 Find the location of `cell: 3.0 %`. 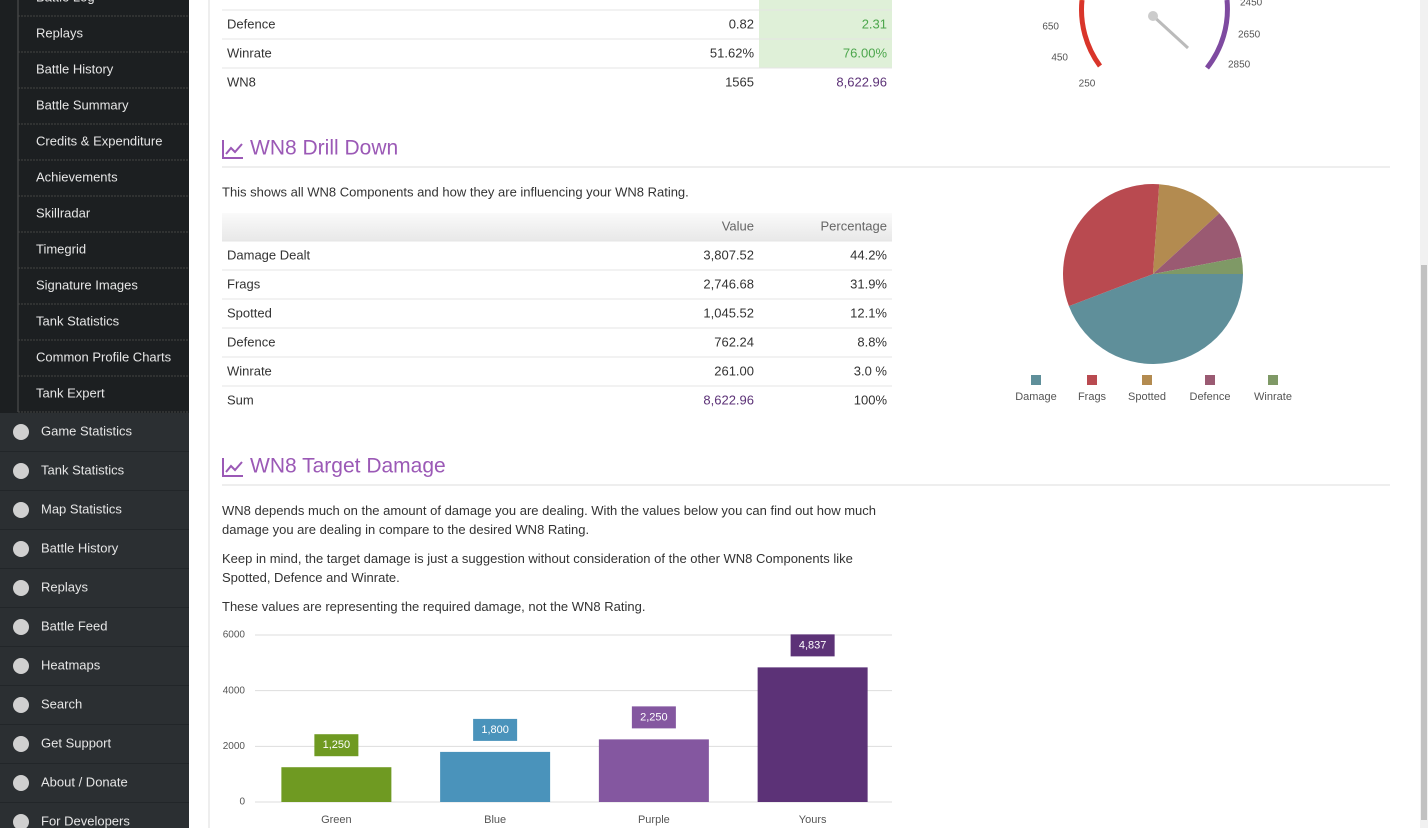

cell: 3.0 % is located at coordinates (871, 370).